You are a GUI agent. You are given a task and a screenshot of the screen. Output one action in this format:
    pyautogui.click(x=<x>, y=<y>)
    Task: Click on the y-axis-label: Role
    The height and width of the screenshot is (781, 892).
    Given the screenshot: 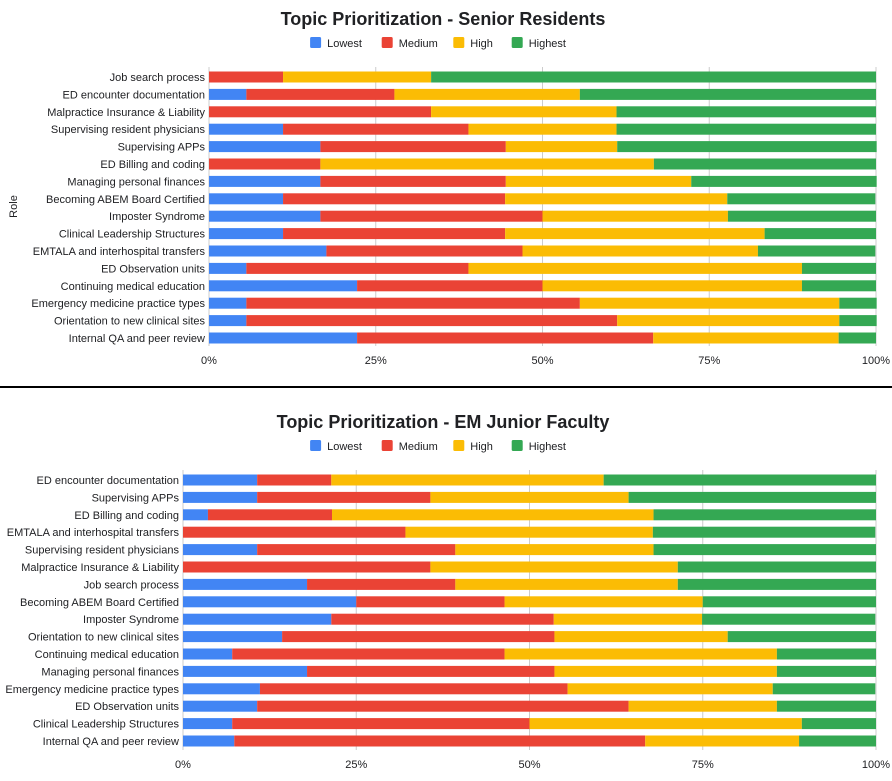 What is the action you would take?
    pyautogui.click(x=14, y=206)
    